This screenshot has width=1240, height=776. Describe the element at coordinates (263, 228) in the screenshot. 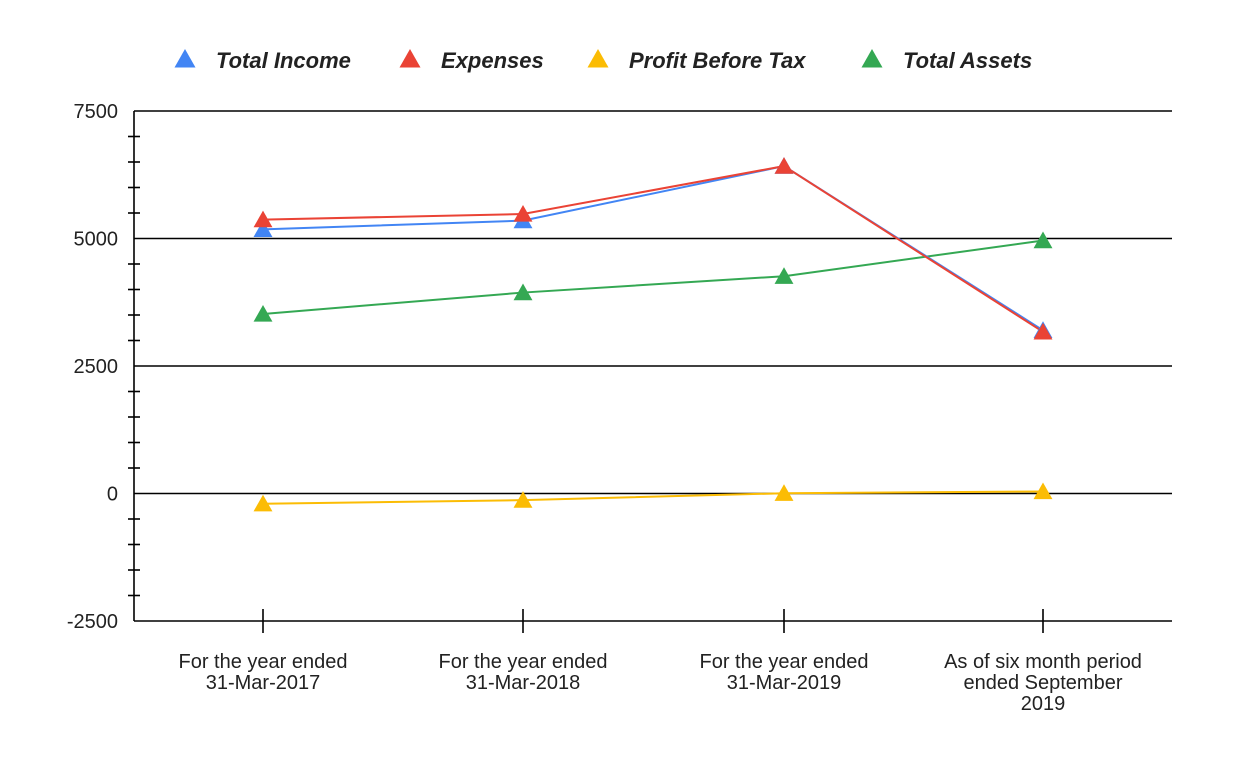

I see `data-point-total-income` at that location.